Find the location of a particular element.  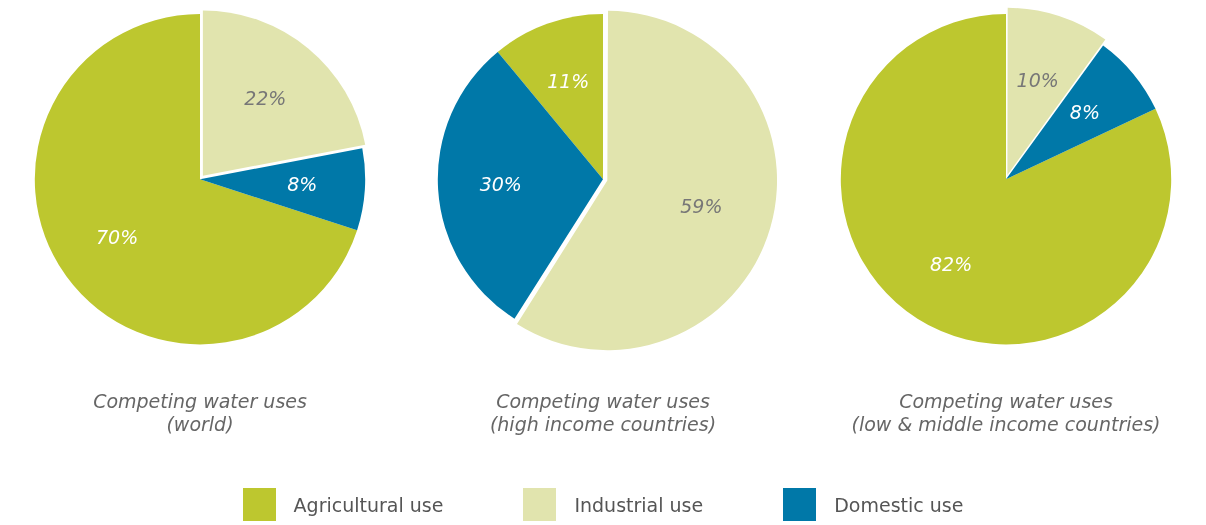

data-label: 22% is located at coordinates (265, 98).